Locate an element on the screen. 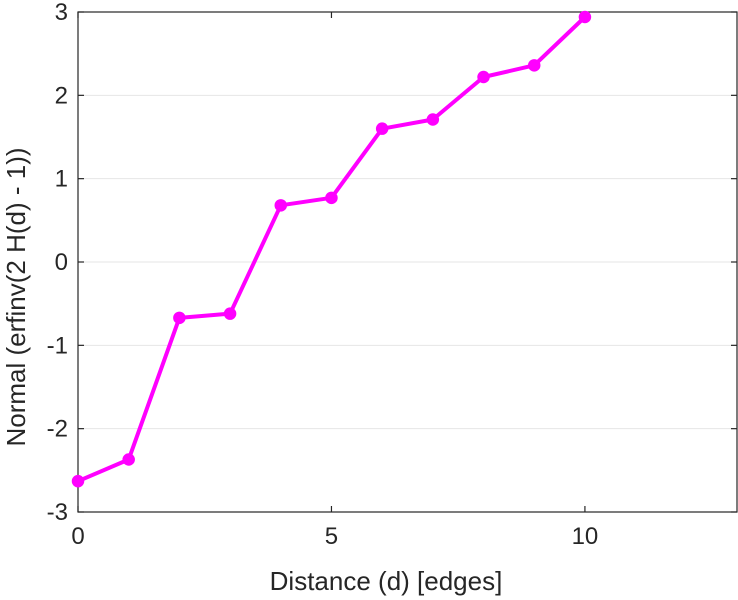  y-tick-label: -3 is located at coordinates (57, 512).